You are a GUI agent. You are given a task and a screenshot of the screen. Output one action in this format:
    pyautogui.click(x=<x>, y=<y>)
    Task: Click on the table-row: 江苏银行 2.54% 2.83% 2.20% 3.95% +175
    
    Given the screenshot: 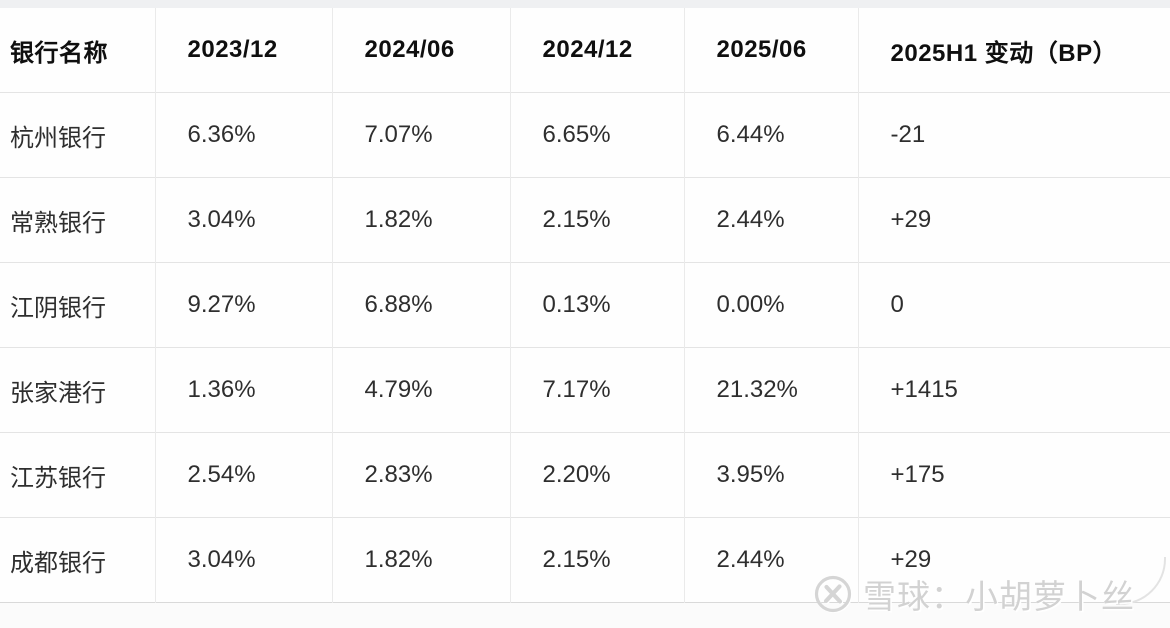 What is the action you would take?
    pyautogui.click(x=585, y=475)
    